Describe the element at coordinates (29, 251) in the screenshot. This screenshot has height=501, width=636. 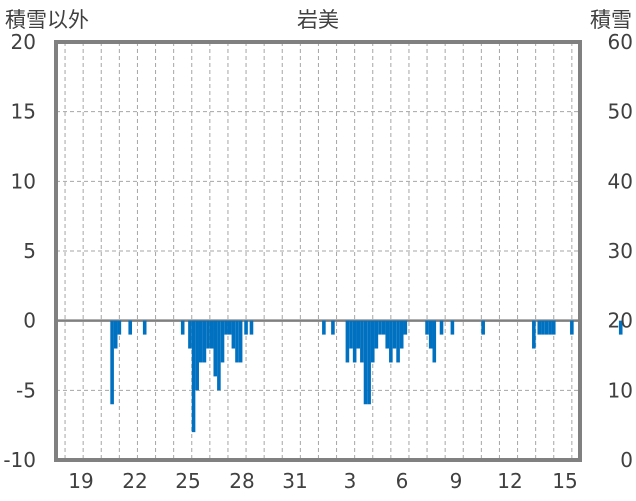
I see `left-tick-label: 5` at that location.